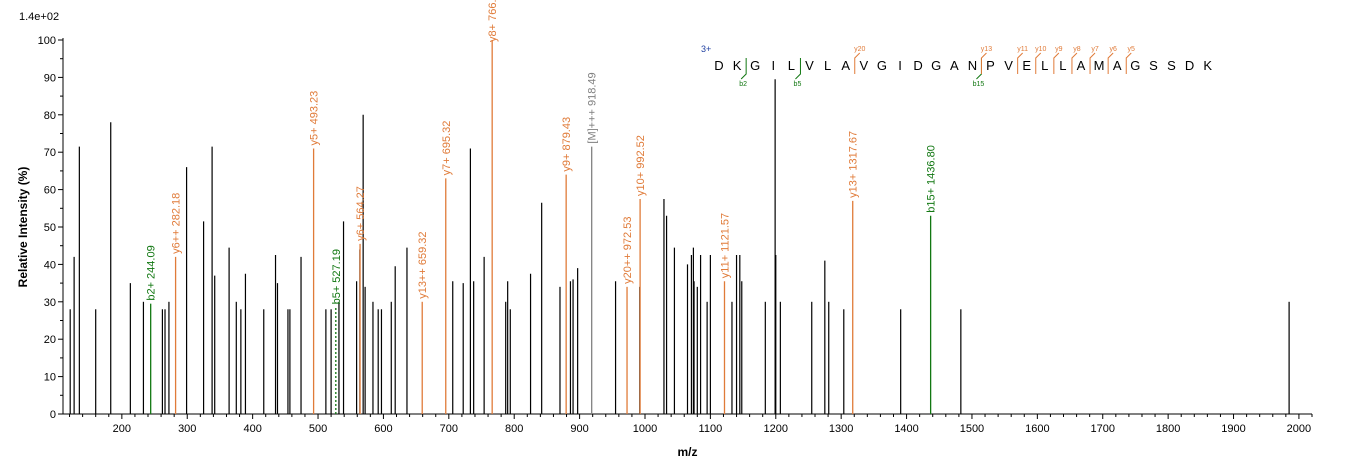 The image size is (1362, 473). I want to click on y-ion-peak-label: y10+ 992.52, so click(641, 165).